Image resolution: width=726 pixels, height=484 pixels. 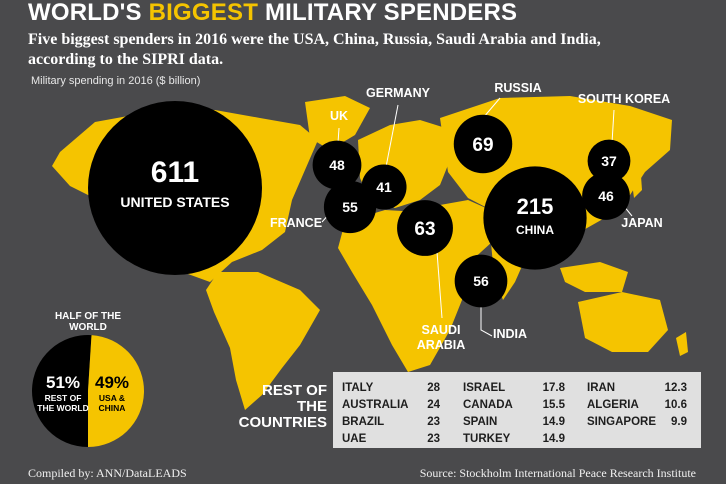 I want to click on label-india: INDIA, so click(x=510, y=334).